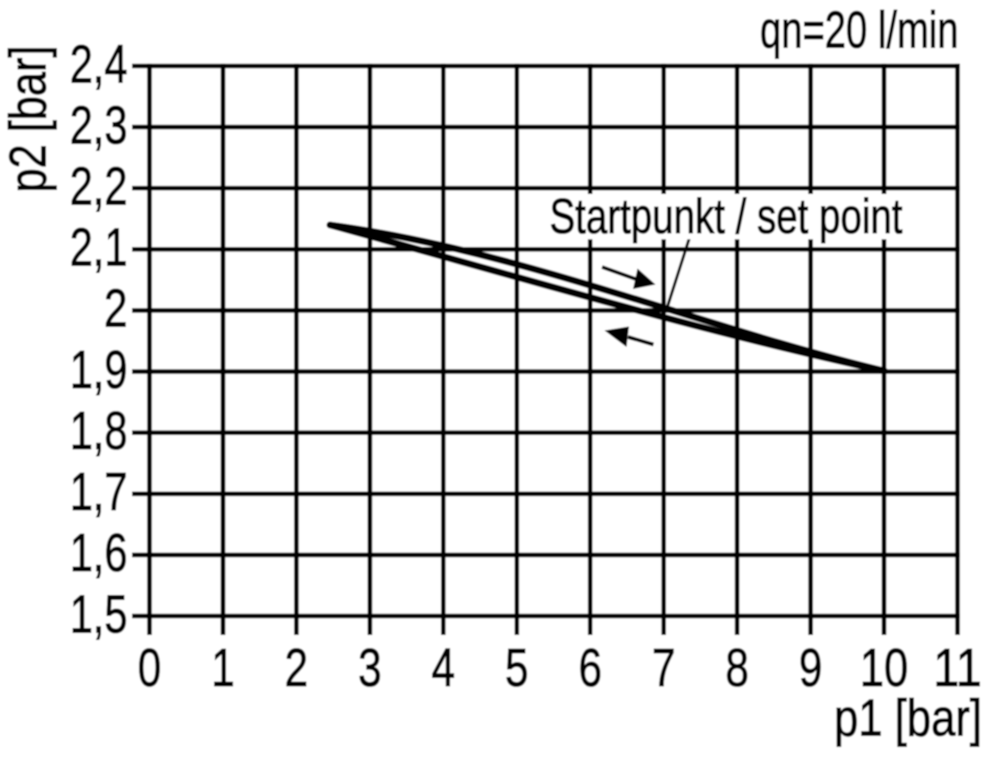 This screenshot has height=764, width=1000. What do you see at coordinates (29, 119) in the screenshot?
I see `svg-text: p2 [bar]` at bounding box center [29, 119].